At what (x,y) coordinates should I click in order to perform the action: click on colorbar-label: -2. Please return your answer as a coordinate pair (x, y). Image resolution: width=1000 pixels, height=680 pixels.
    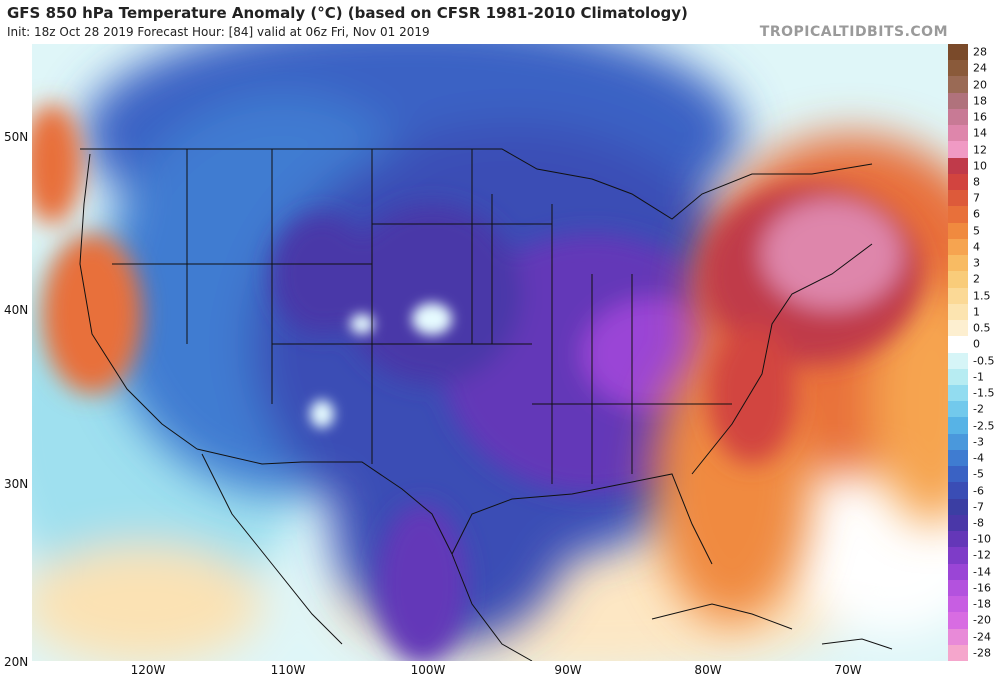
    Looking at the image, I should click on (978, 409).